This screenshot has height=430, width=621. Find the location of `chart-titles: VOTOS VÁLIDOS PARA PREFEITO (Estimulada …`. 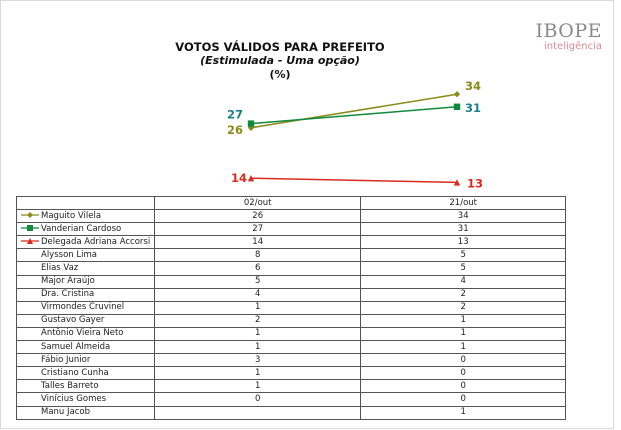

chart-titles: VOTOS VÁLIDOS PARA PREFEITO (Estimulada … is located at coordinates (280, 61).